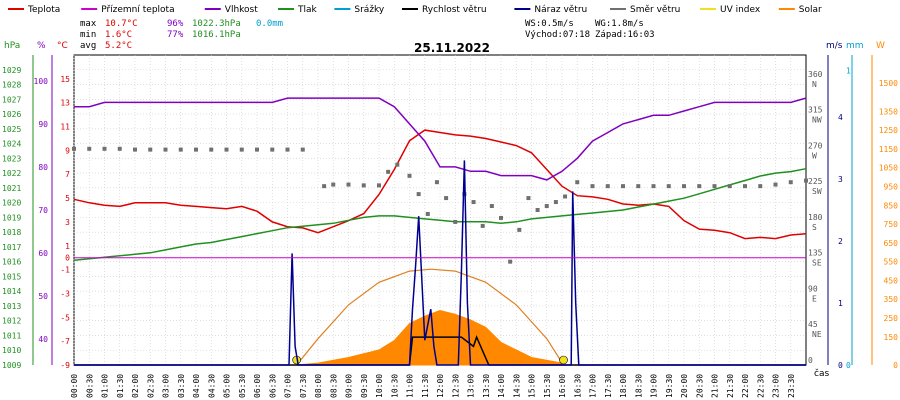 The width and height of the screenshot is (900, 400). I want to click on time-tick: 20:00, so click(684, 386).